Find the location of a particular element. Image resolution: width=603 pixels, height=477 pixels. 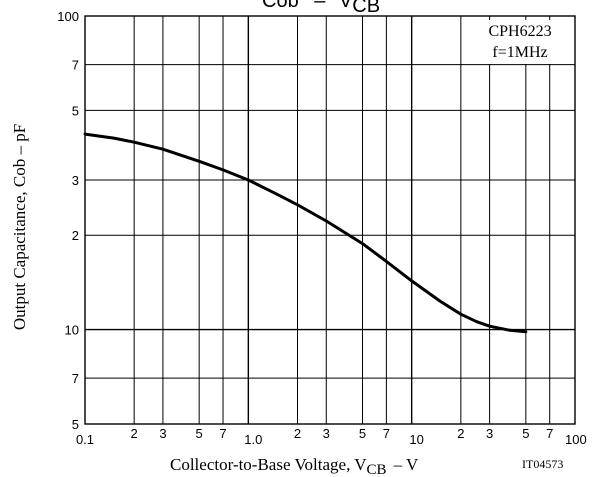

x-tick-label: 100 is located at coordinates (576, 439).